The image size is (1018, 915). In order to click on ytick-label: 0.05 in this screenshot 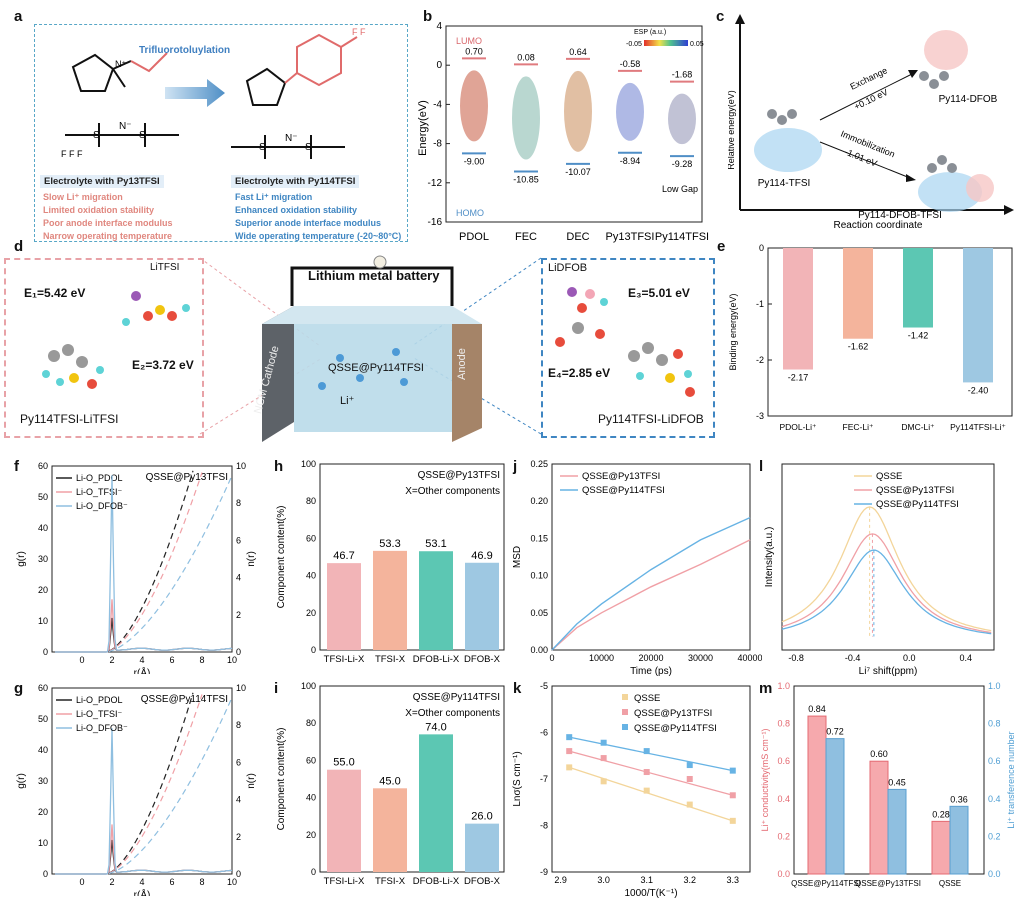, I will do `click(539, 613)`.